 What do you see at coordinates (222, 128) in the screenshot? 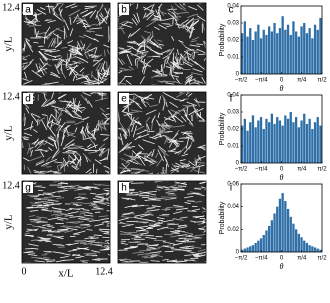
I see `y-axis-label: Probability` at bounding box center [222, 128].